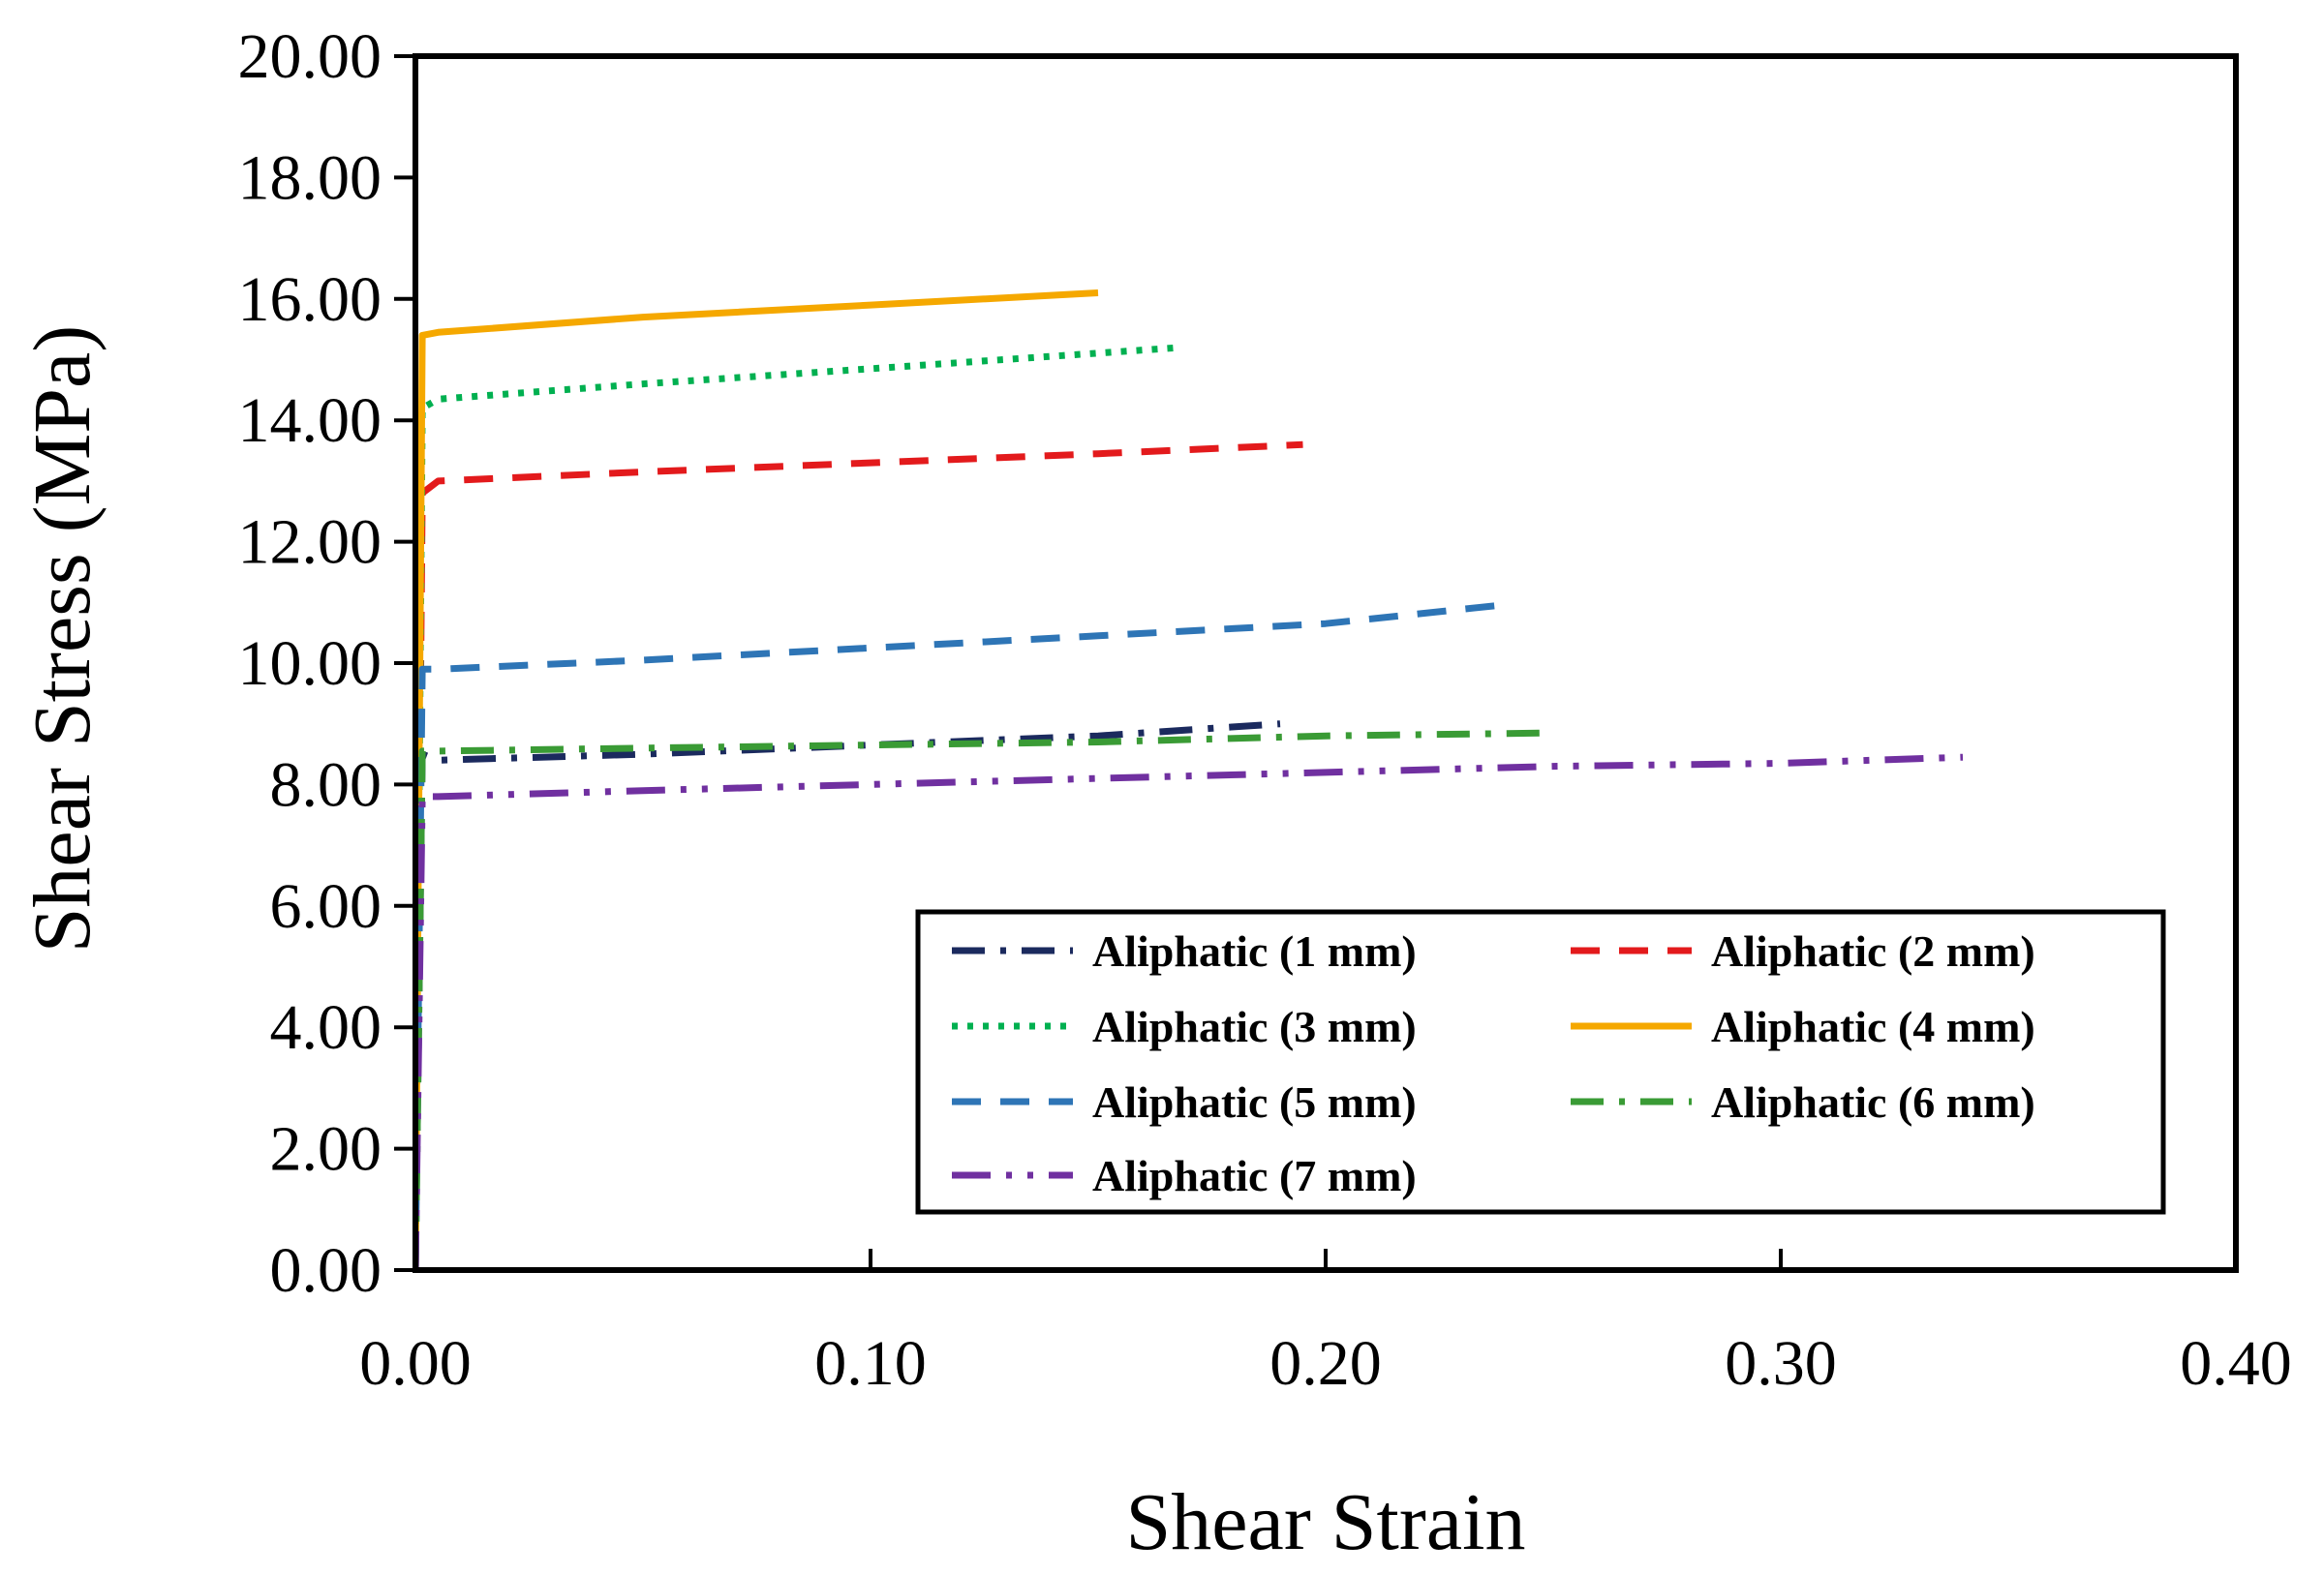 The image size is (2324, 1575). I want to click on x-tick-label: 0.00, so click(415, 1363).